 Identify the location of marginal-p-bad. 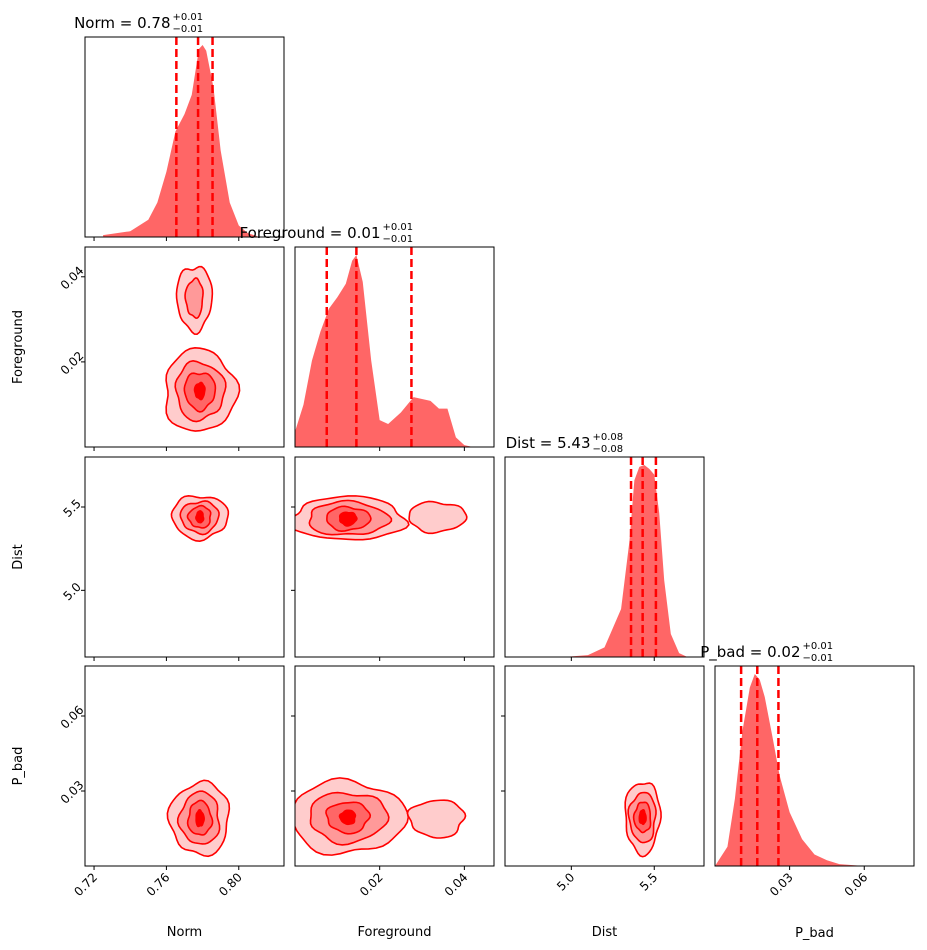
(790, 766).